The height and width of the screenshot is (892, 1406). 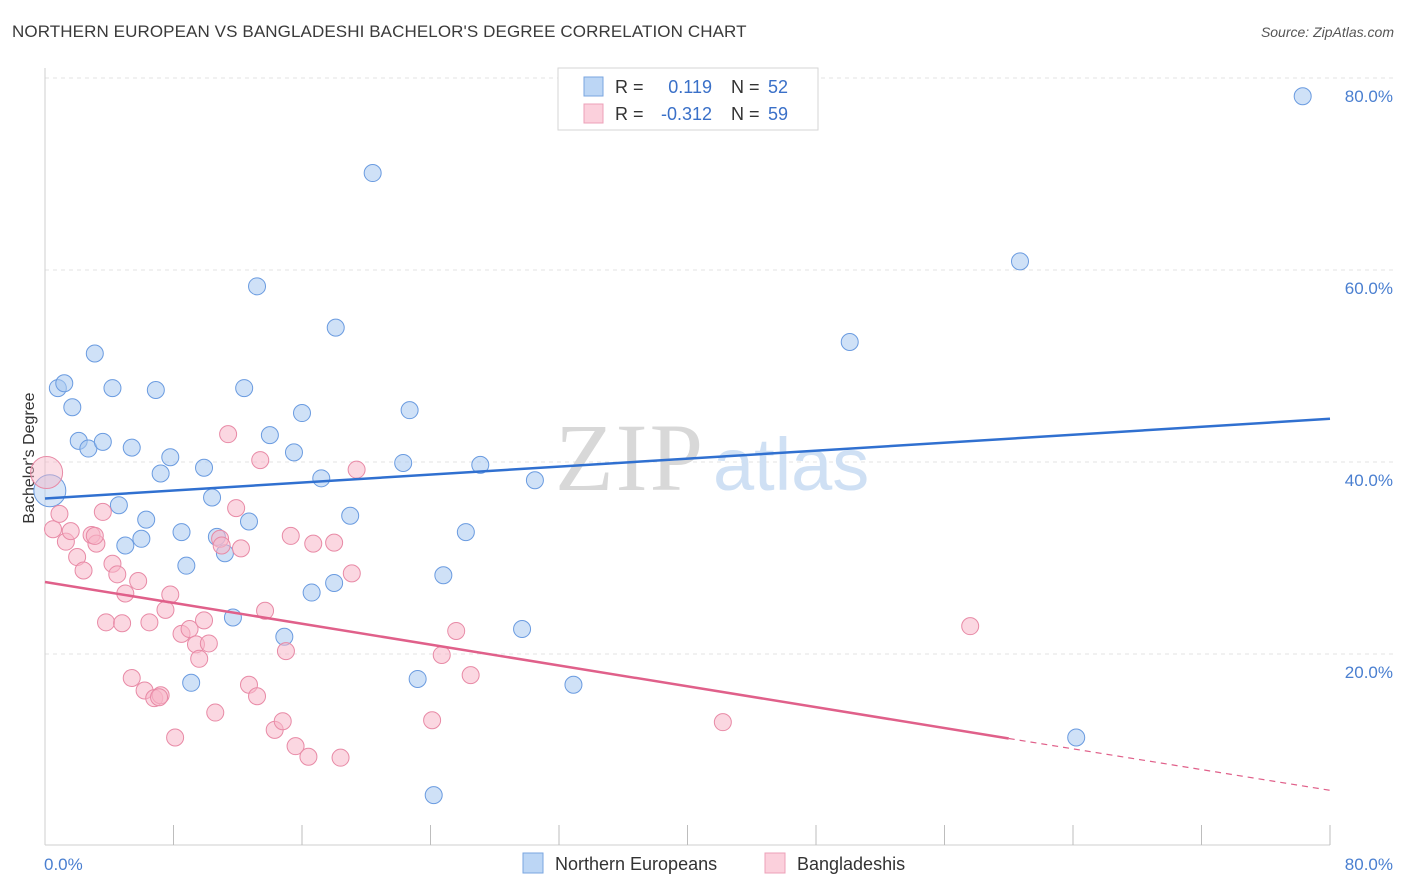 I want to click on trend-bangladeshis, so click(x=526, y=660).